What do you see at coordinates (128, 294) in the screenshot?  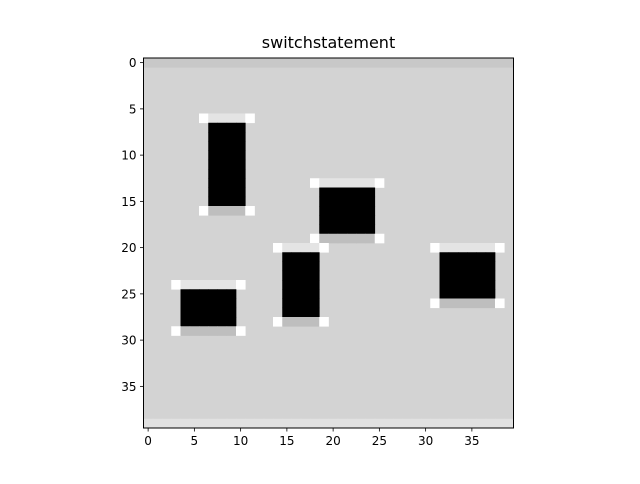 I see `y-tick-label: 25` at bounding box center [128, 294].